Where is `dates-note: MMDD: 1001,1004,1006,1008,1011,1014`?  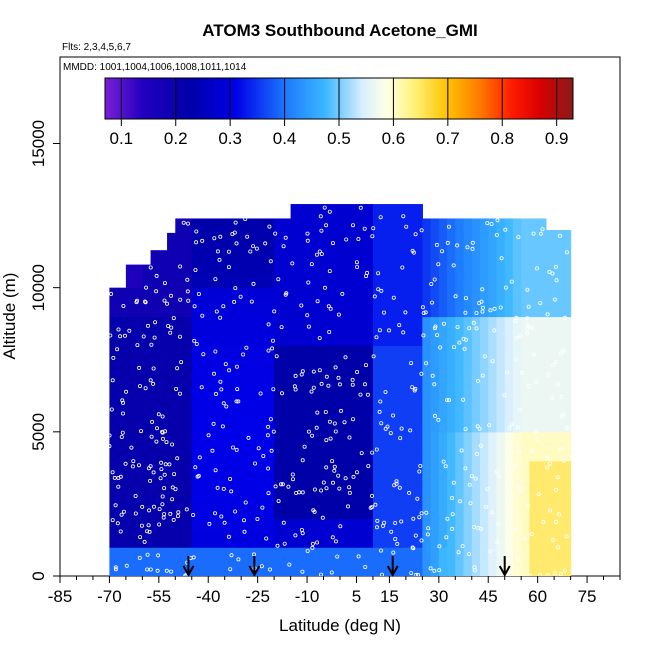
dates-note: MMDD: 1001,1004,1006,1008,1011,1014 is located at coordinates (155, 67).